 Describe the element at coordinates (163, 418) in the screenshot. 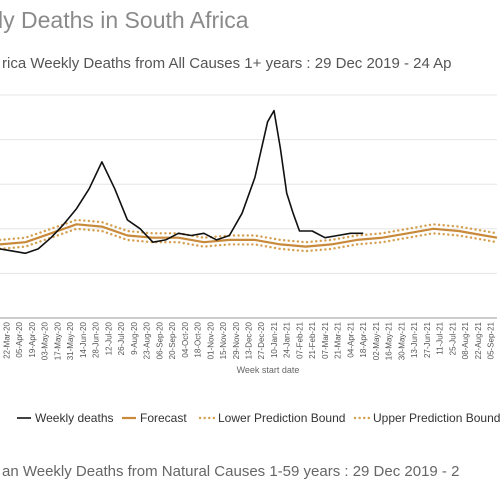

I see `legend-label-forecast: Forecast` at that location.